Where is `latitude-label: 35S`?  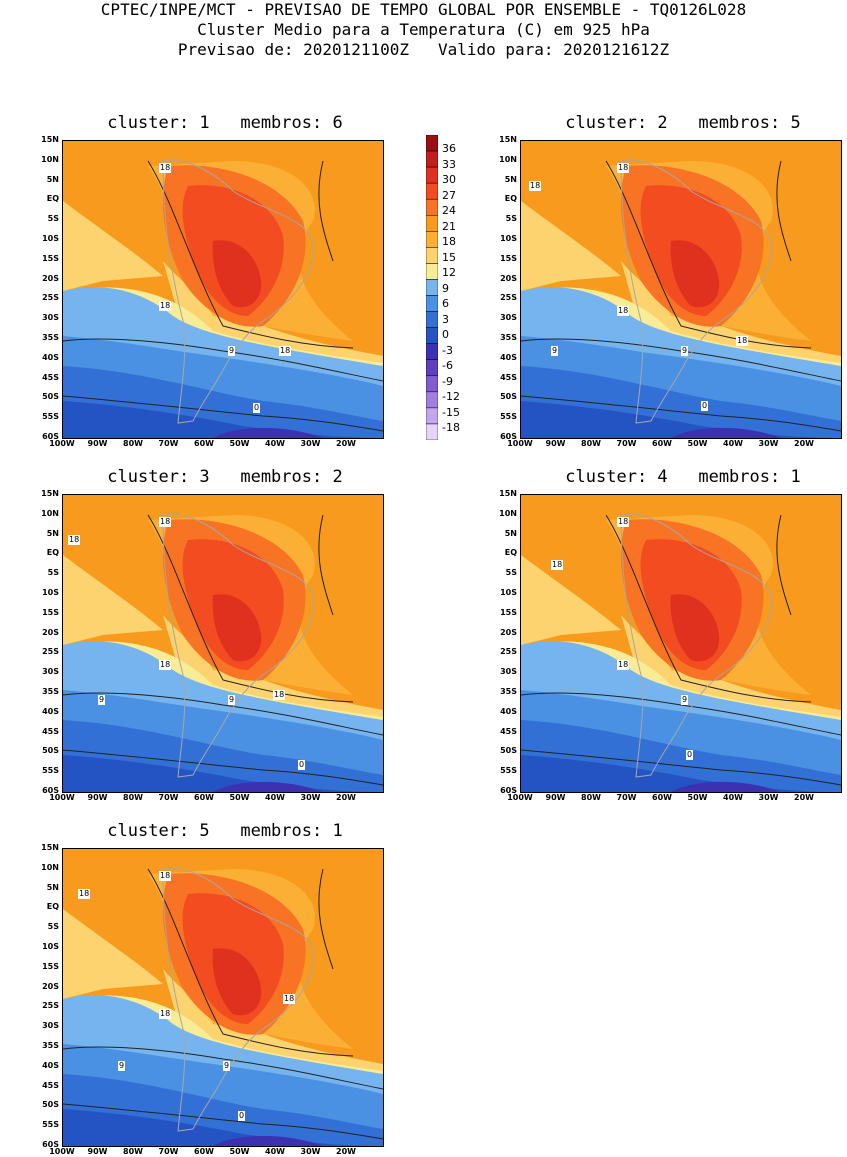
latitude-label: 35S is located at coordinates (50, 1045).